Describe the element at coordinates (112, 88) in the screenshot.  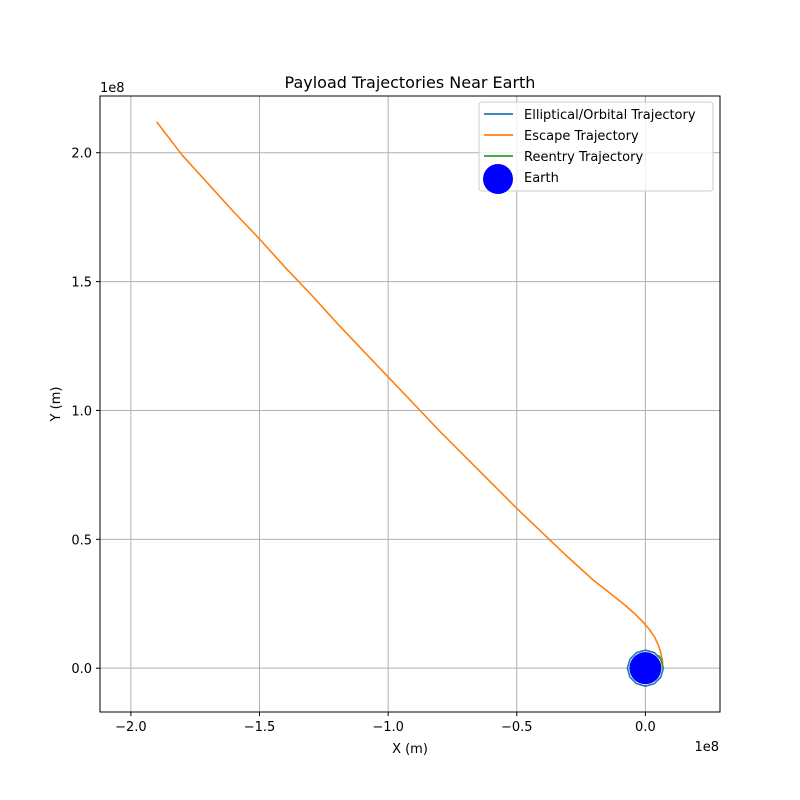
I see `y-offset-label: 1e8` at that location.